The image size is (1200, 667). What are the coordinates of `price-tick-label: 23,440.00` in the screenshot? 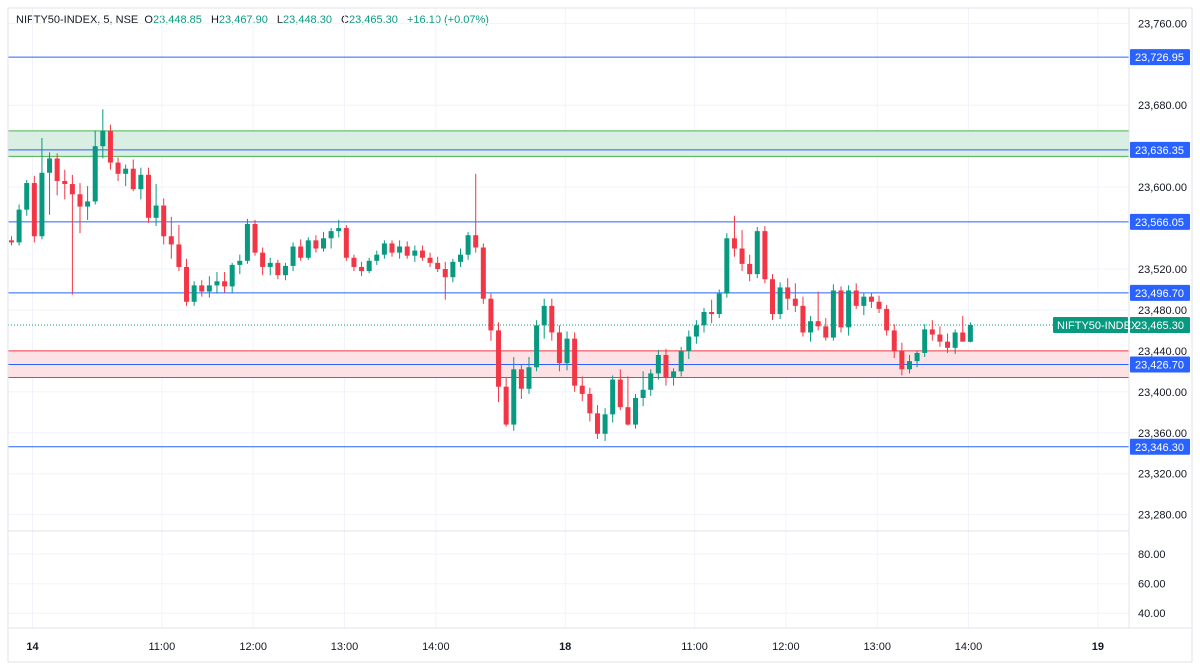 It's located at (1162, 352).